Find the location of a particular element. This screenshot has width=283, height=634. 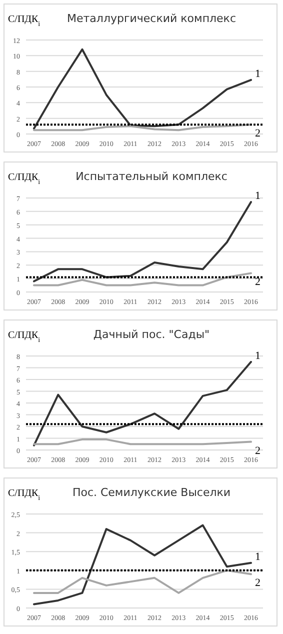

chart-title: Металлургический комплекс is located at coordinates (151, 18).